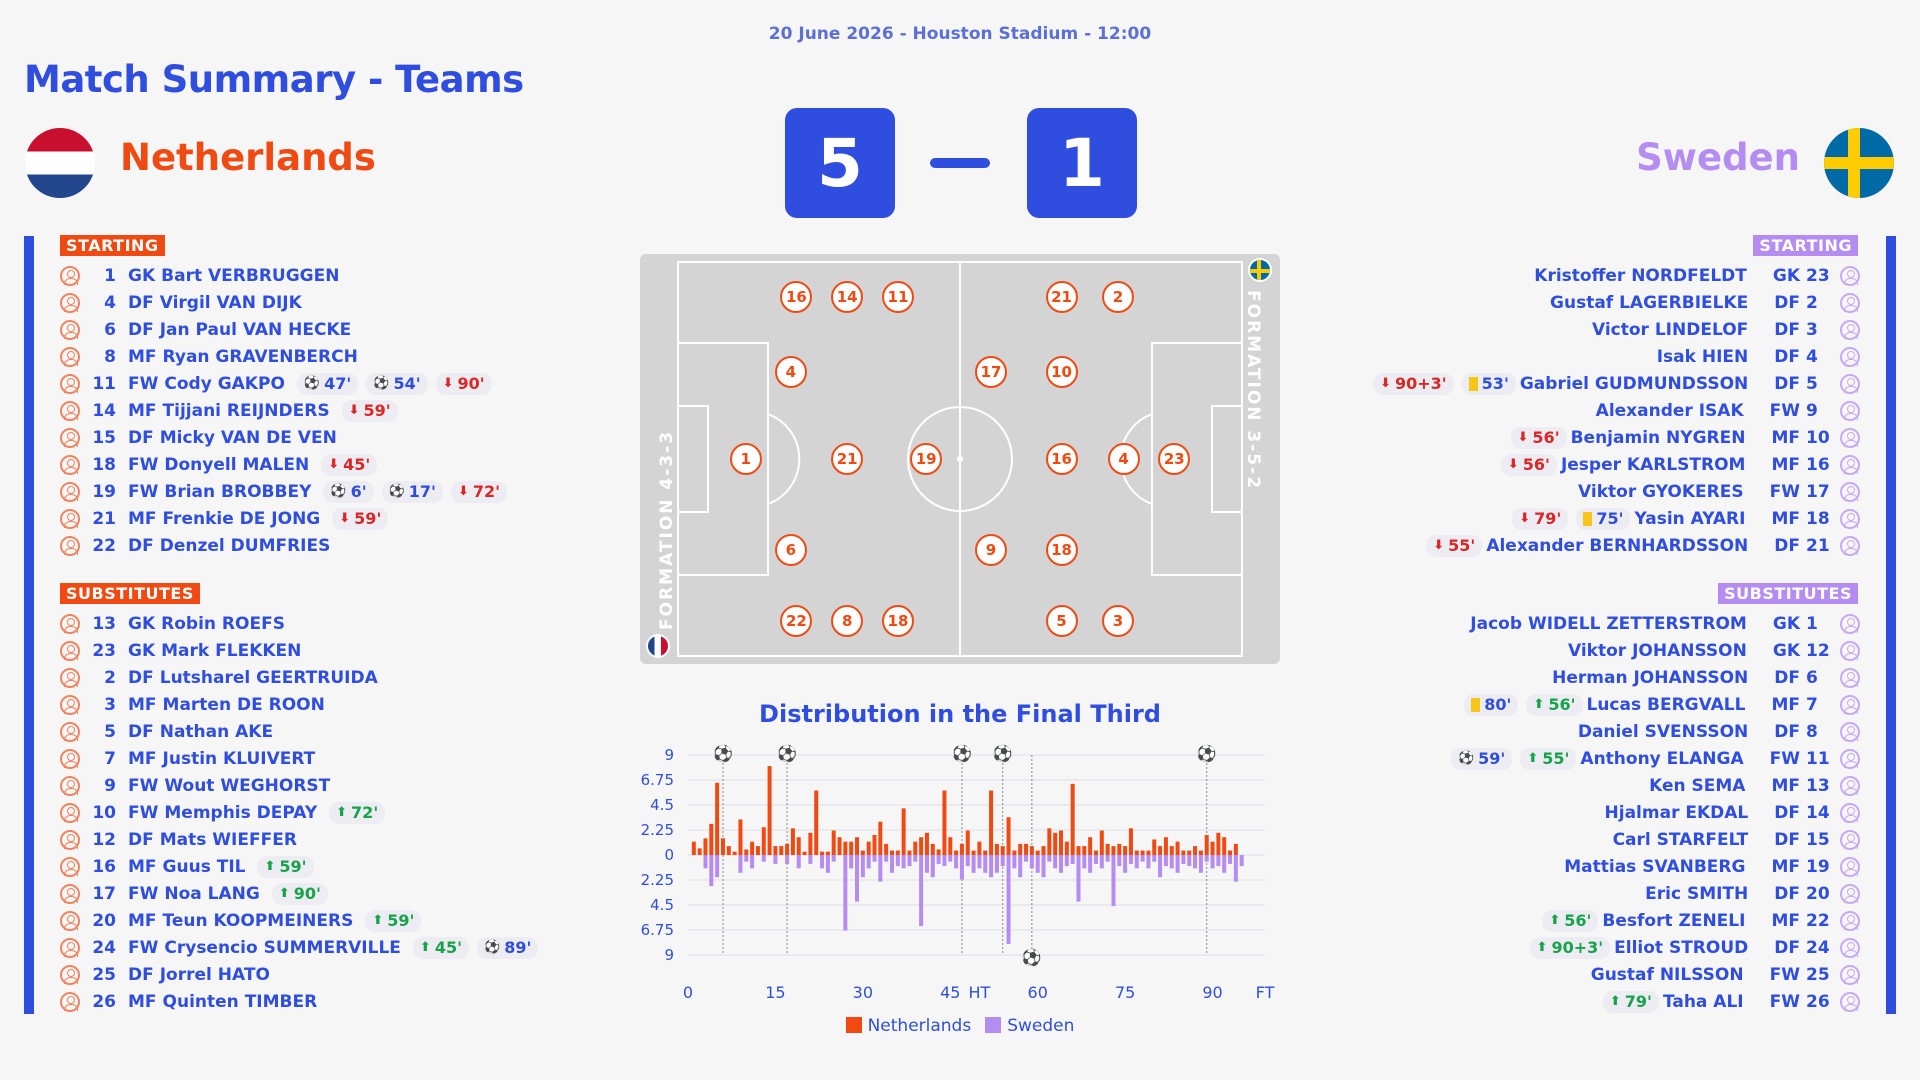  Describe the element at coordinates (237, 464) in the screenshot. I see `player-name: Donyell MALEN` at that location.